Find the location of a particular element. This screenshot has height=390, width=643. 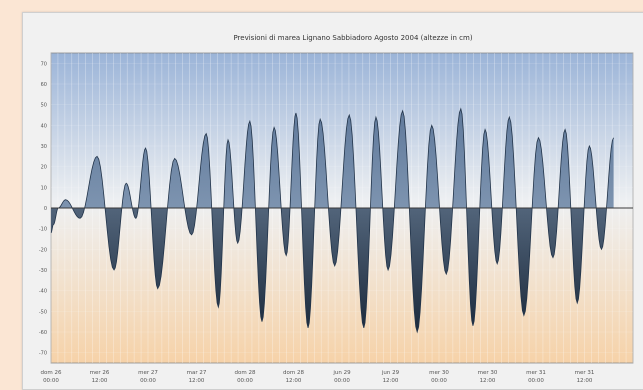

y-tick-label: 60 is located at coordinates (44, 85).